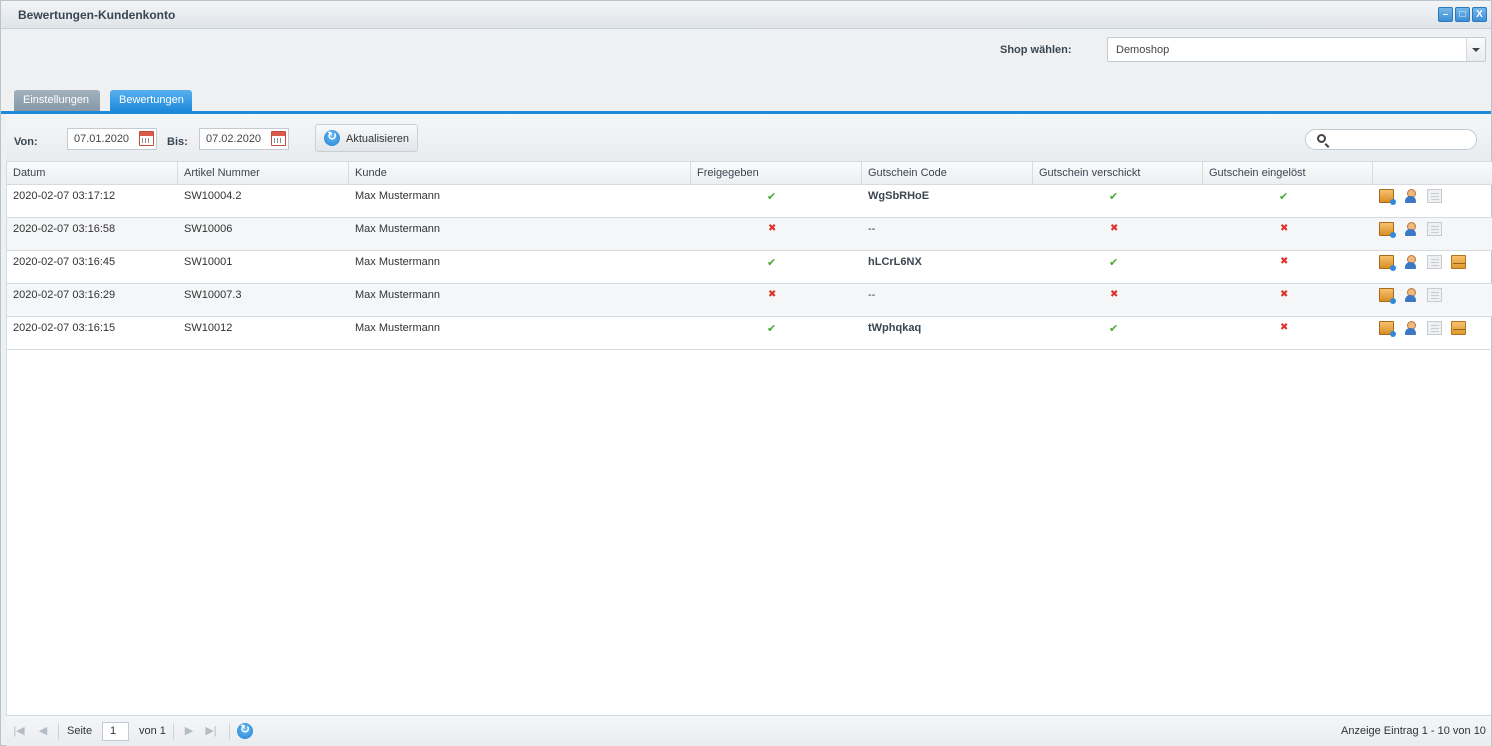 The height and width of the screenshot is (746, 1492). I want to click on column-header-datum: Datum, so click(92, 173).